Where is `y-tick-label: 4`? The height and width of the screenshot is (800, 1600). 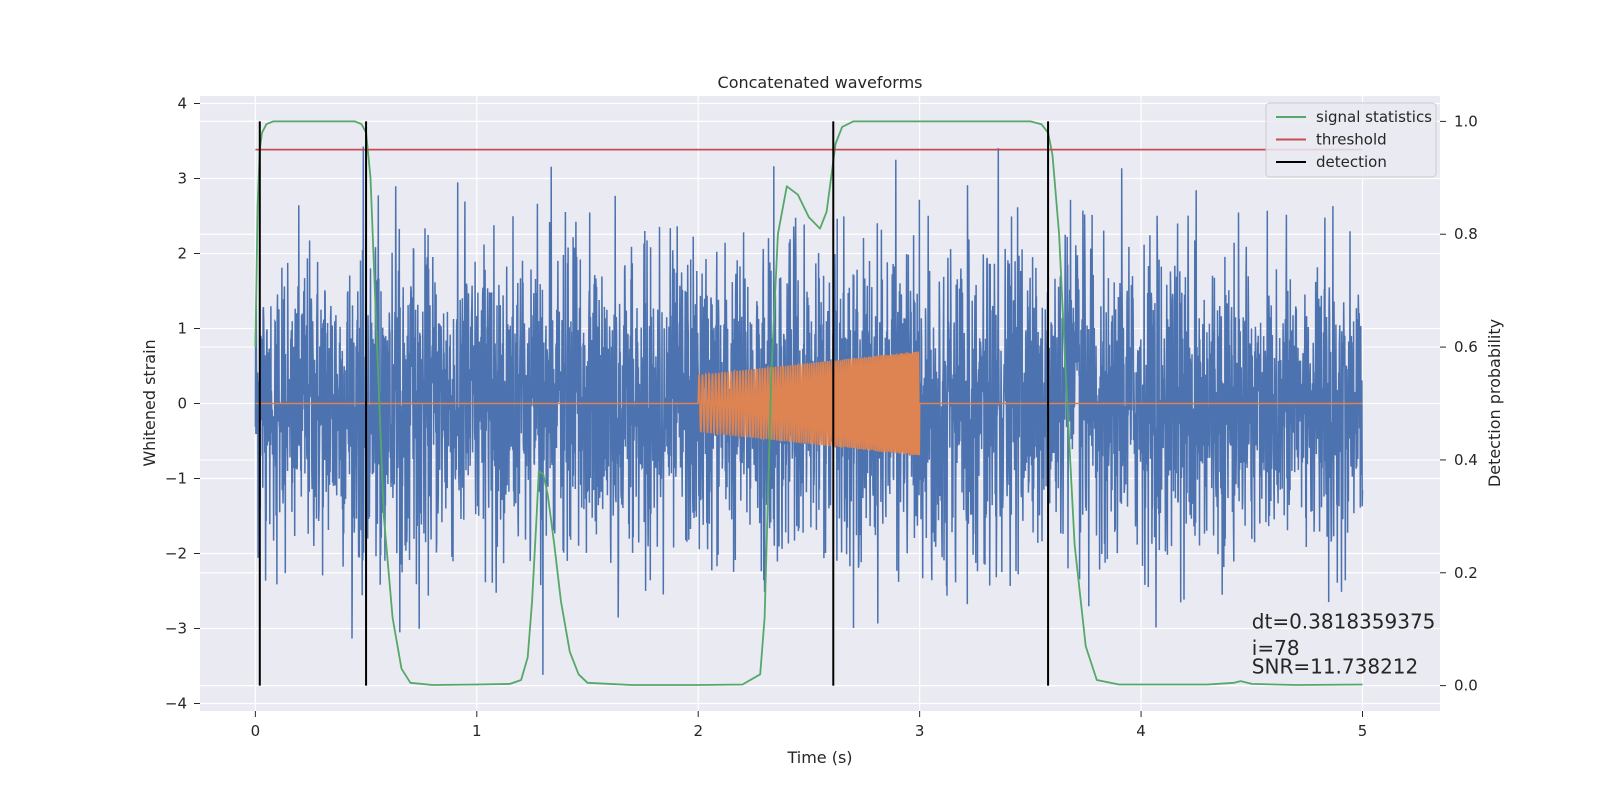 y-tick-label: 4 is located at coordinates (182, 104).